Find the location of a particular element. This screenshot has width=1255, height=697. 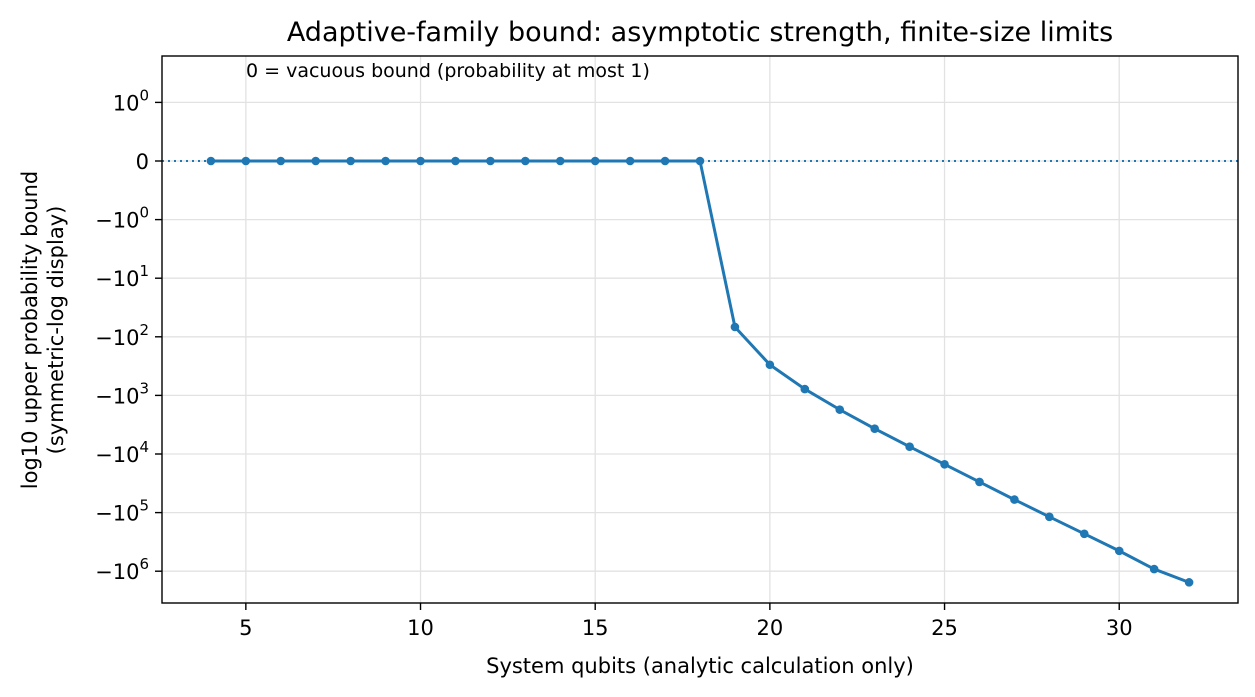

y-tick-label: −100 is located at coordinates (122, 218).